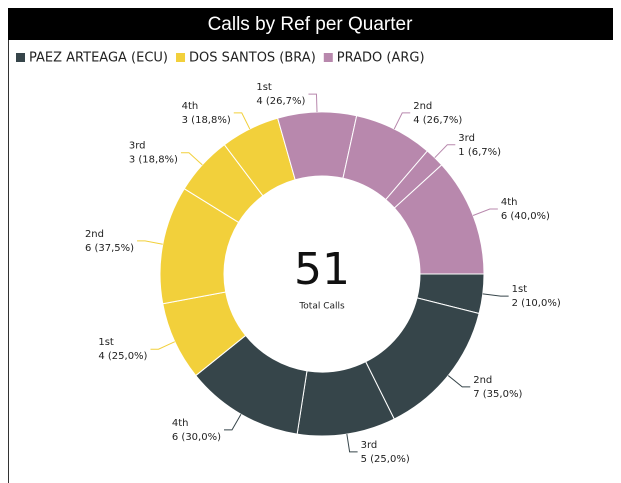  I want to click on slice-value-label: 1 (6,7%), so click(479, 152).